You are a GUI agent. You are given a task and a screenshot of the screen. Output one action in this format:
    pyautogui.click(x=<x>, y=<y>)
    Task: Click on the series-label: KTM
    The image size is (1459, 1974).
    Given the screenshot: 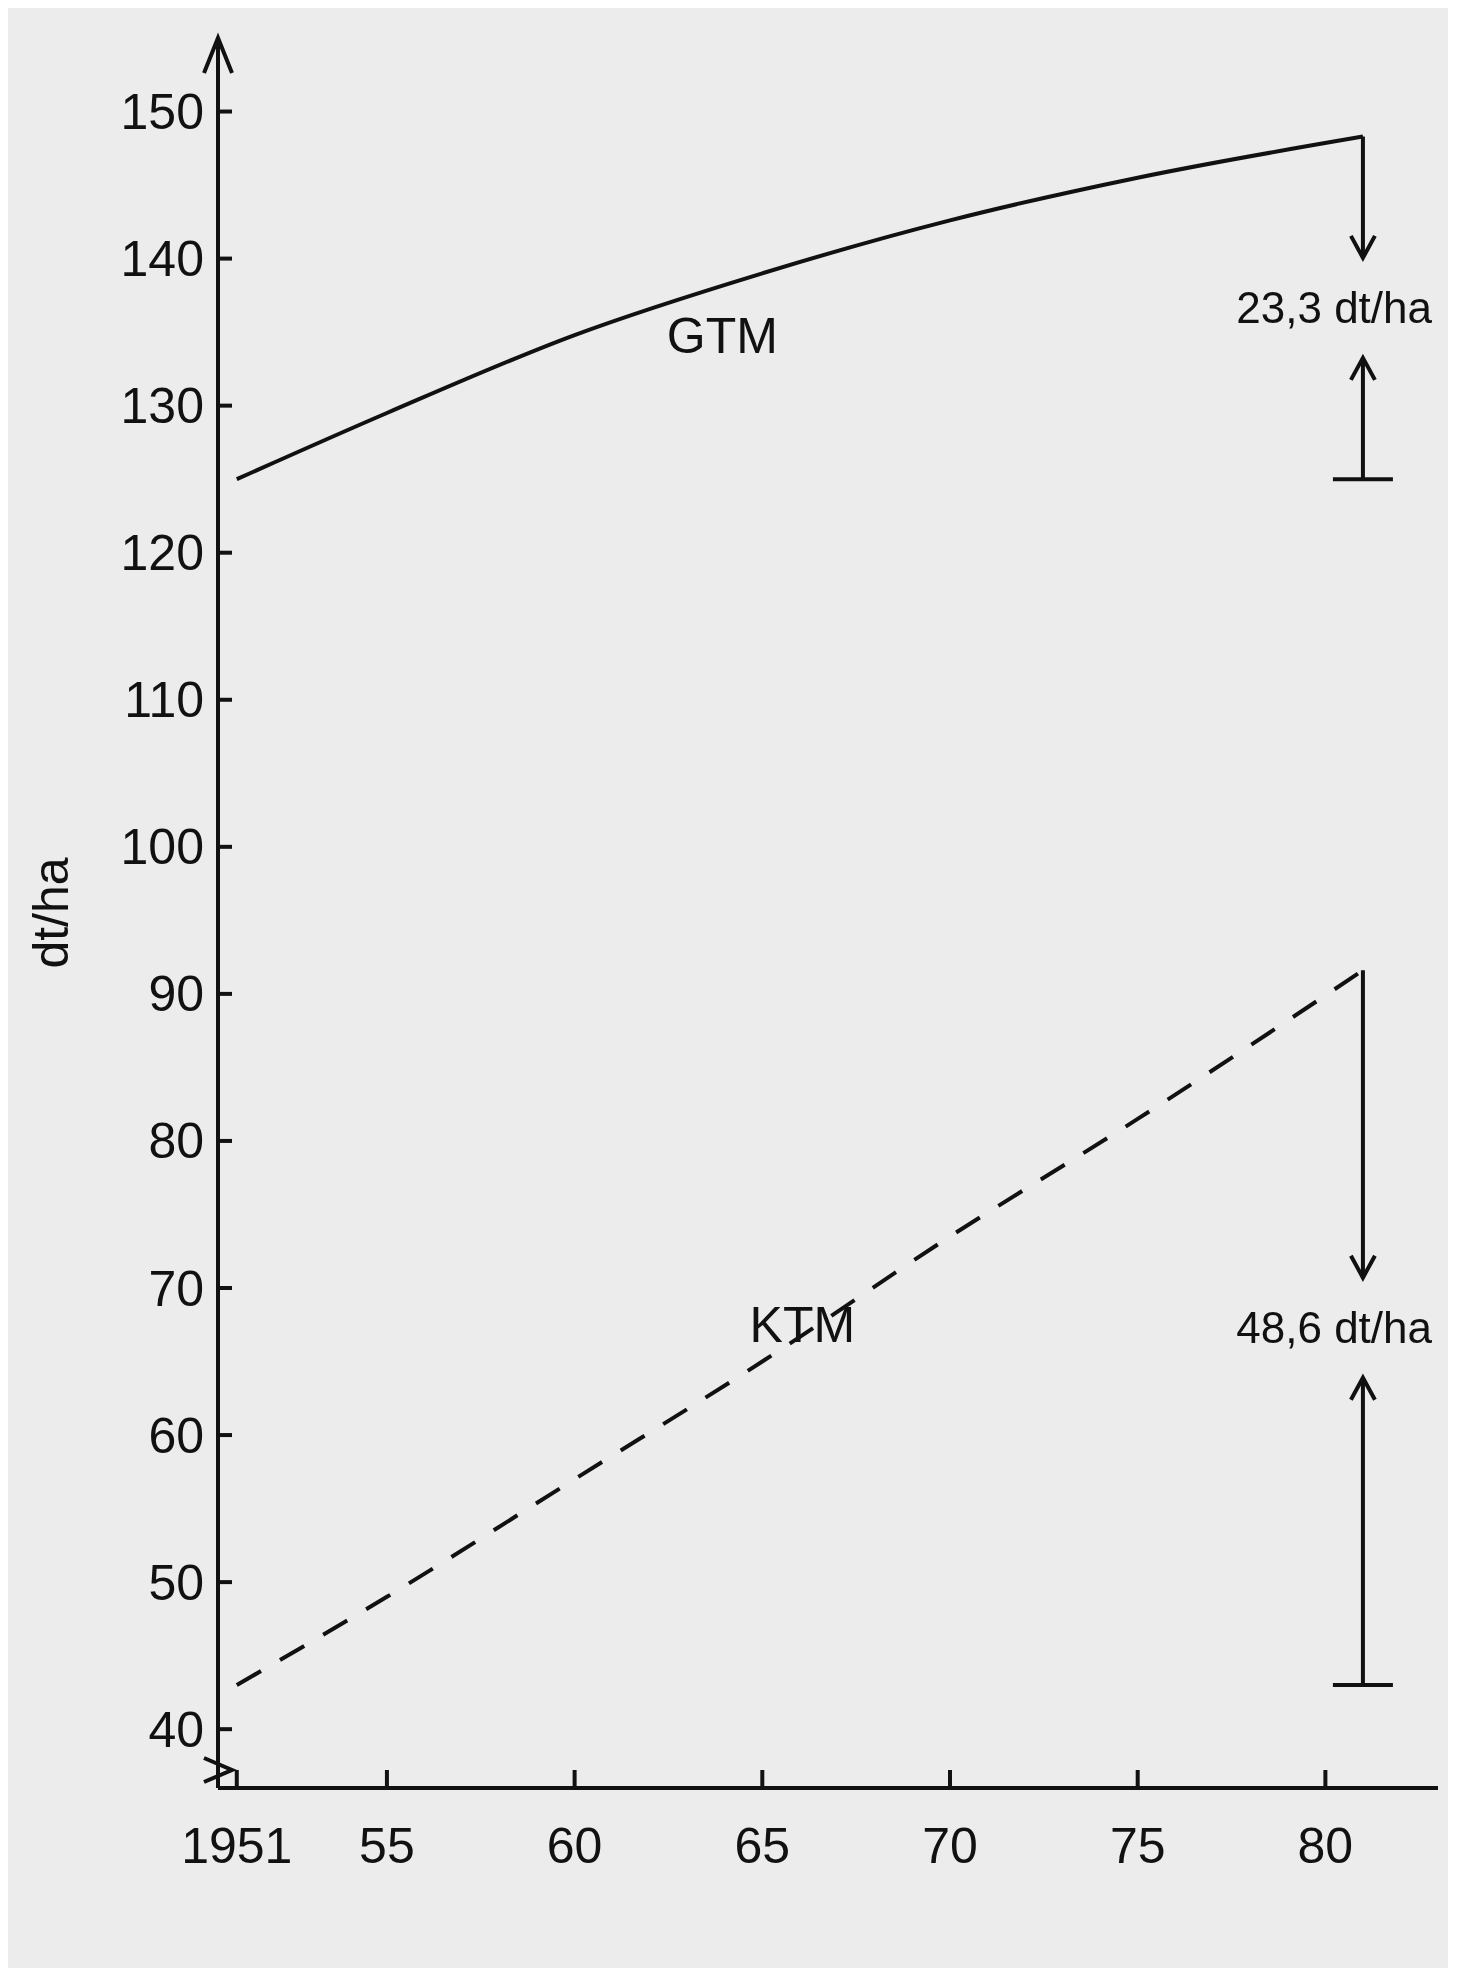 What is the action you would take?
    pyautogui.click(x=802, y=1324)
    